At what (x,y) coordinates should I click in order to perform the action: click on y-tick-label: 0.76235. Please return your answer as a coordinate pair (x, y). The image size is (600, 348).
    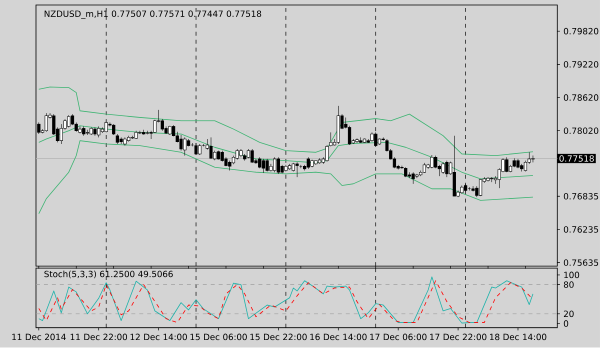
    Looking at the image, I should click on (581, 229).